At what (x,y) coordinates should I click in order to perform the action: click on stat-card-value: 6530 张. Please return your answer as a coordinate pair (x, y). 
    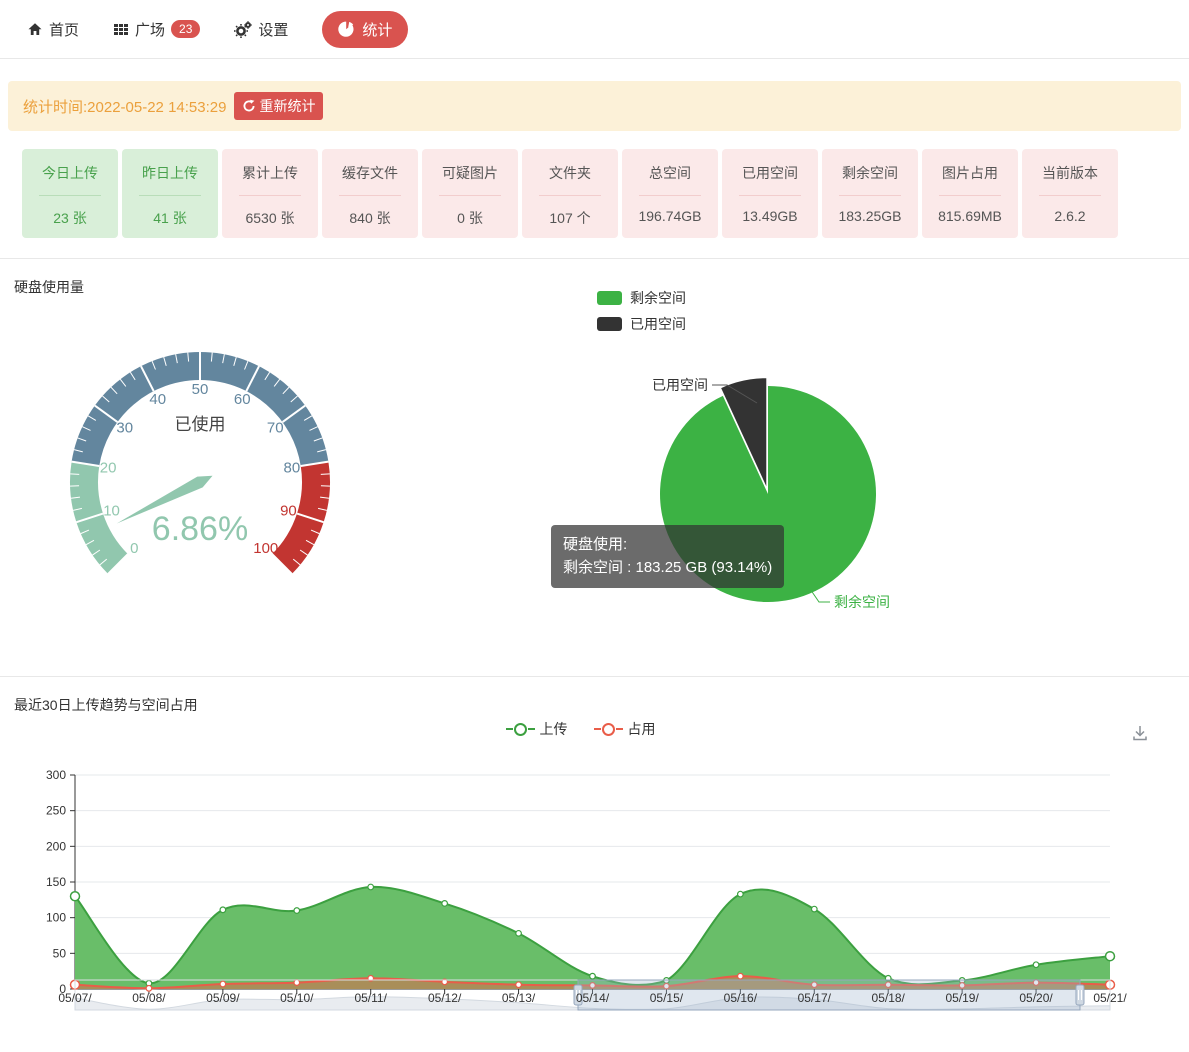
    Looking at the image, I should click on (270, 218).